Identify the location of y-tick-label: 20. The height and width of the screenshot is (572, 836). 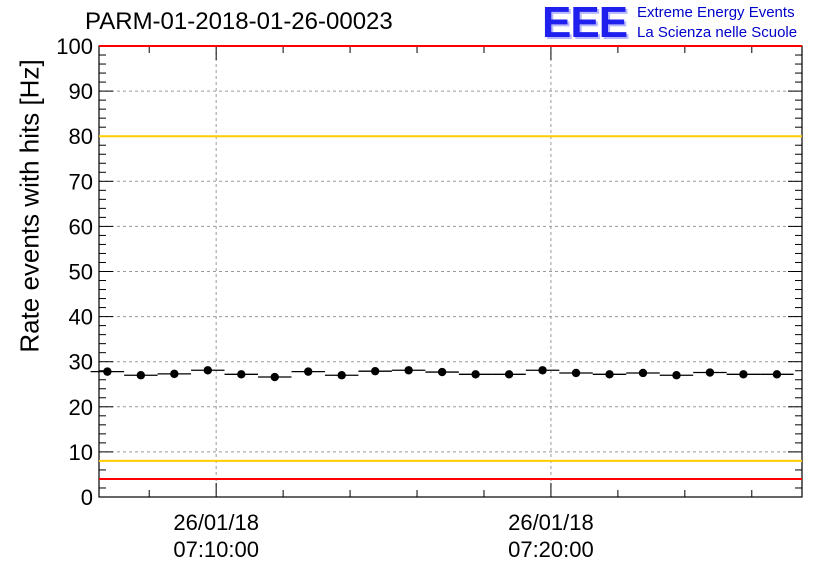
(81, 407).